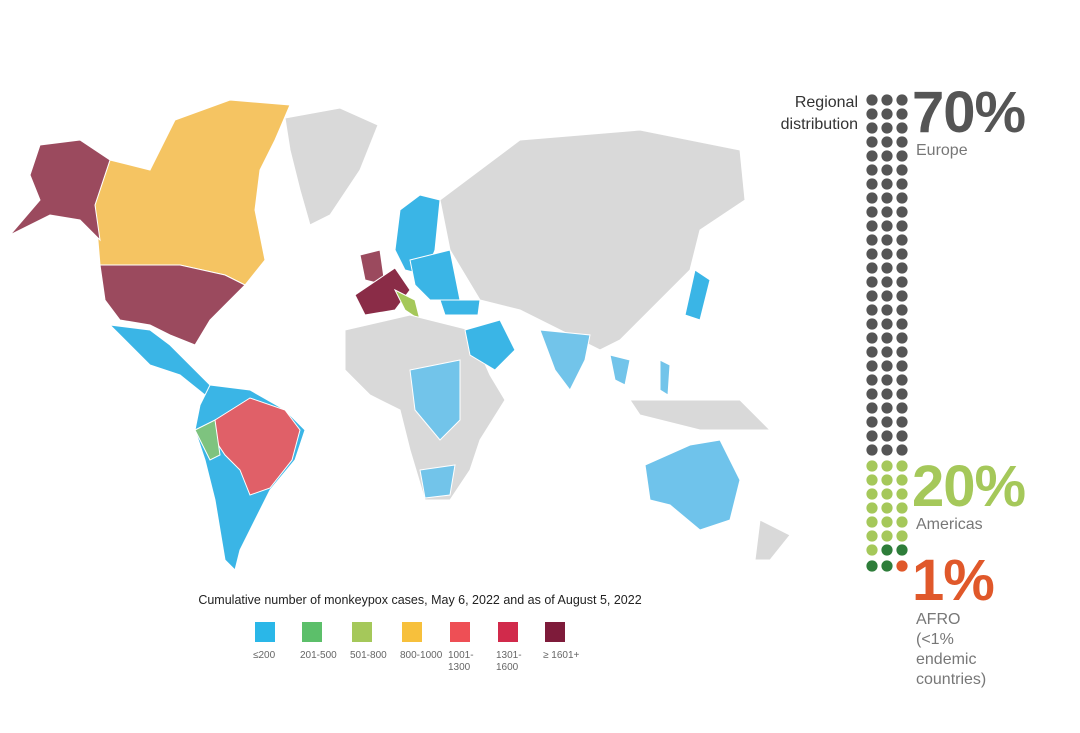 The image size is (1080, 733). I want to click on legend-label: 1301-1600, so click(509, 661).